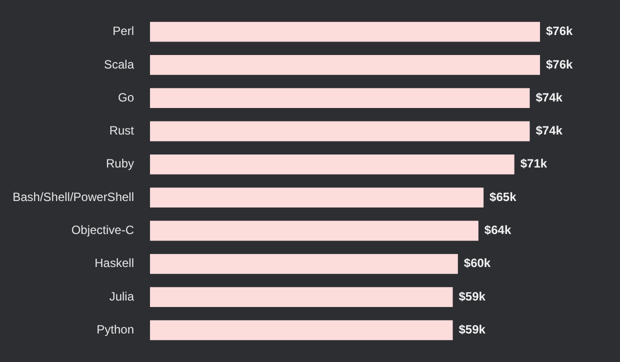 Image resolution: width=620 pixels, height=362 pixels. What do you see at coordinates (121, 296) in the screenshot?
I see `y-tick-label: Julia` at bounding box center [121, 296].